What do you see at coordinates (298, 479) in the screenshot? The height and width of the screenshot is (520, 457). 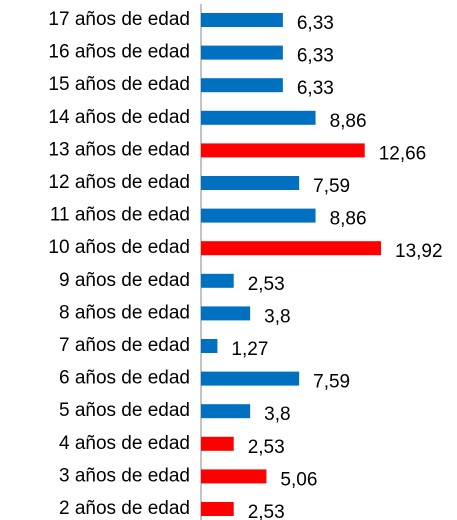 I see `value-label: 5,06` at bounding box center [298, 479].